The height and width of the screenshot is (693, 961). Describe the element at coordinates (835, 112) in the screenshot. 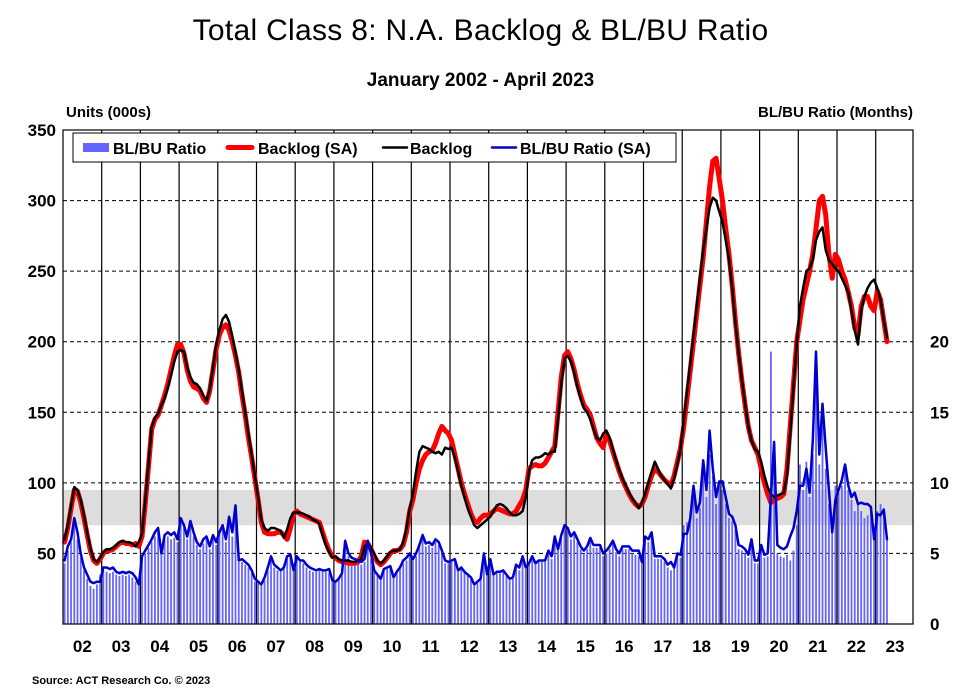

I see `y-axis-right-label: BL/BU Ratio (Months)` at that location.